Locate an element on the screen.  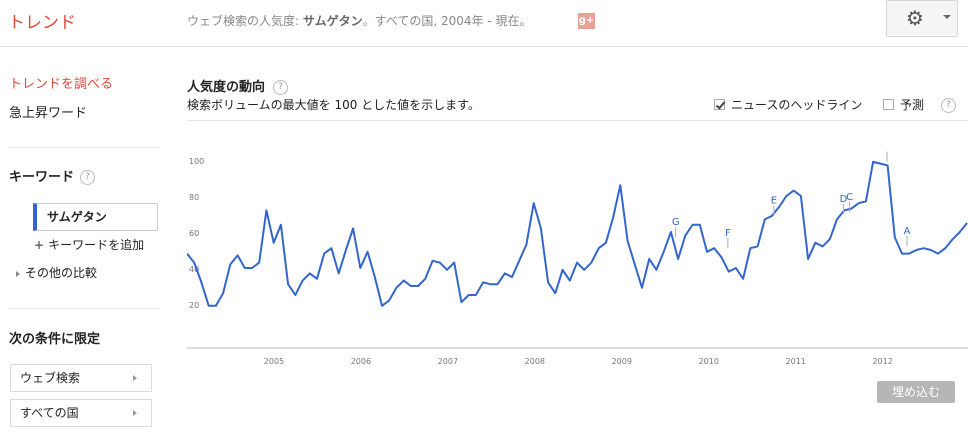
keywords-title: キーワード is located at coordinates (42, 177).